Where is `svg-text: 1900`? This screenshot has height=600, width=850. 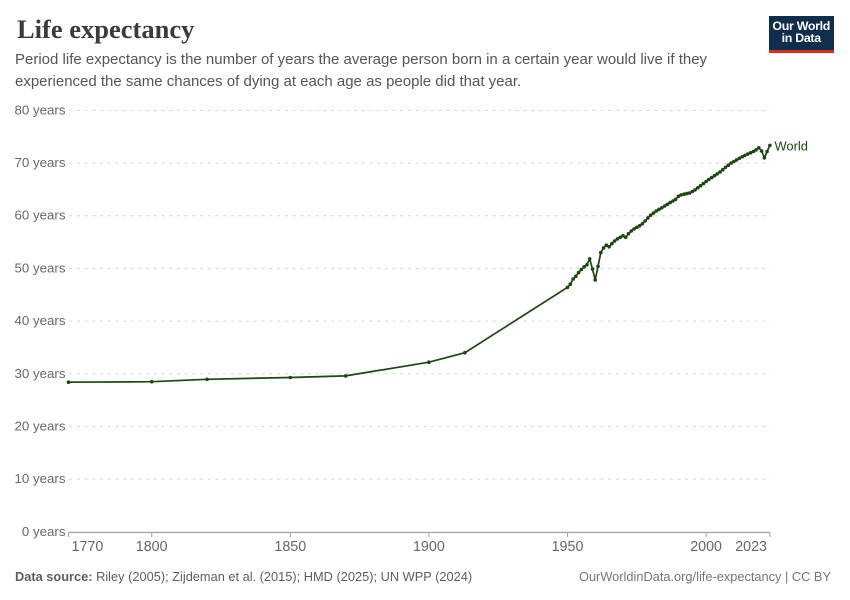 svg-text: 1900 is located at coordinates (429, 547).